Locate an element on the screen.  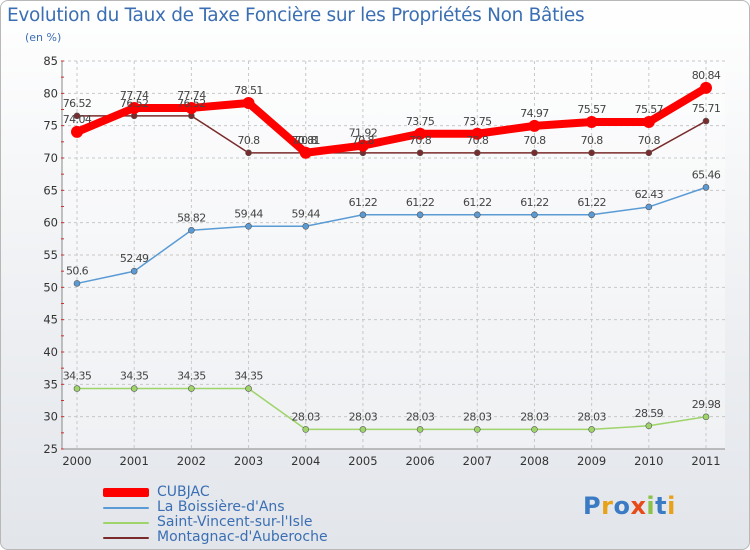
y-tick-label: 60 is located at coordinates (50, 223).